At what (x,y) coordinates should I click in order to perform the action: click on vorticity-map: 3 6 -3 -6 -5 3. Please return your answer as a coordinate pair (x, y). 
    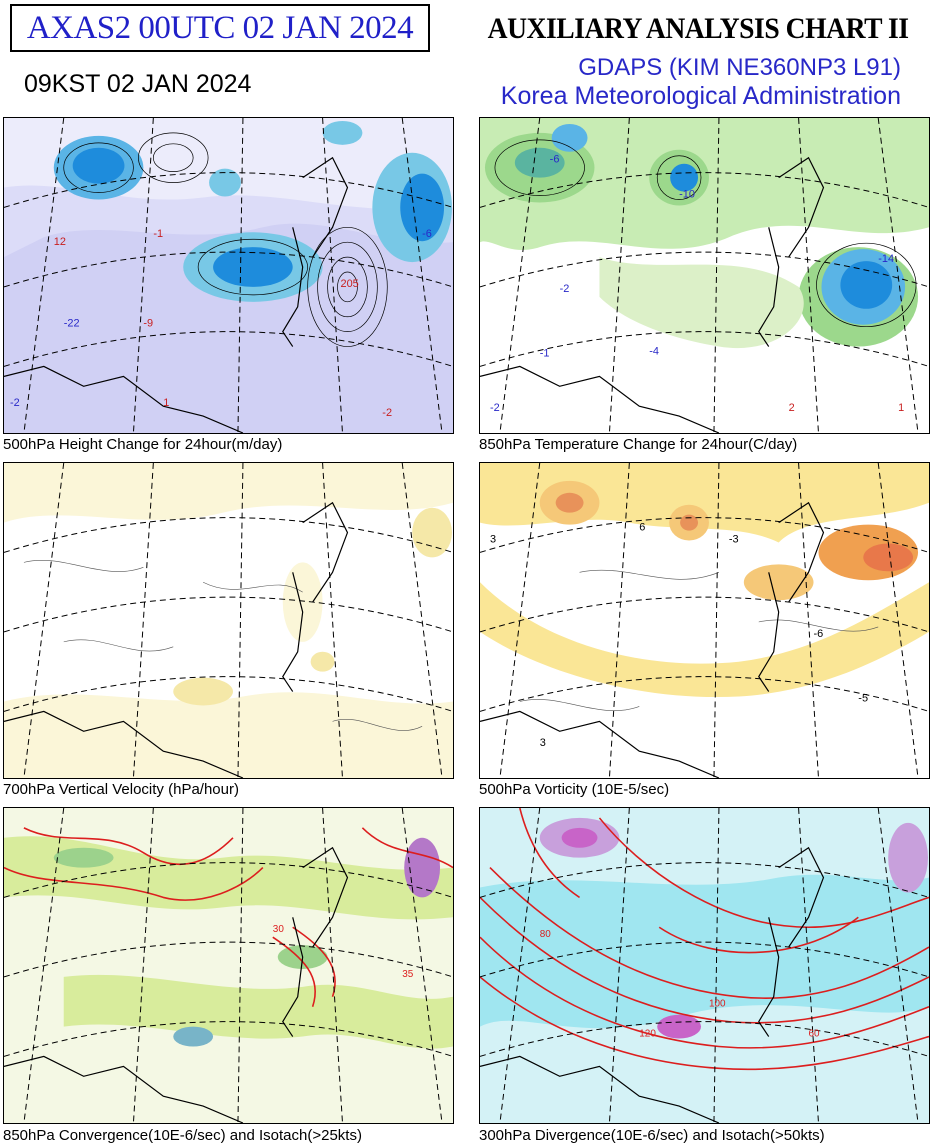
    Looking at the image, I should click on (704, 620).